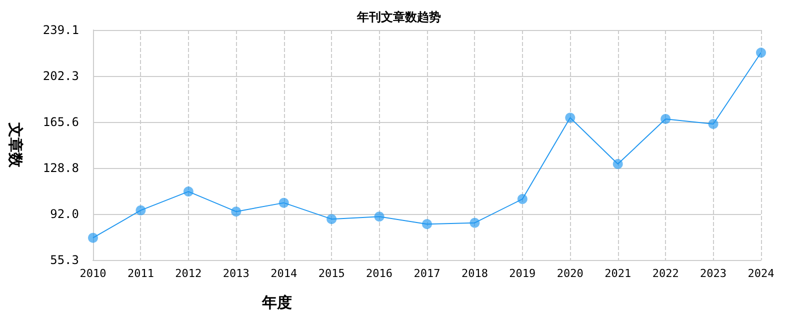 The width and height of the screenshot is (798, 330). What do you see at coordinates (284, 273) in the screenshot?
I see `x-tick-label: 2014` at bounding box center [284, 273].